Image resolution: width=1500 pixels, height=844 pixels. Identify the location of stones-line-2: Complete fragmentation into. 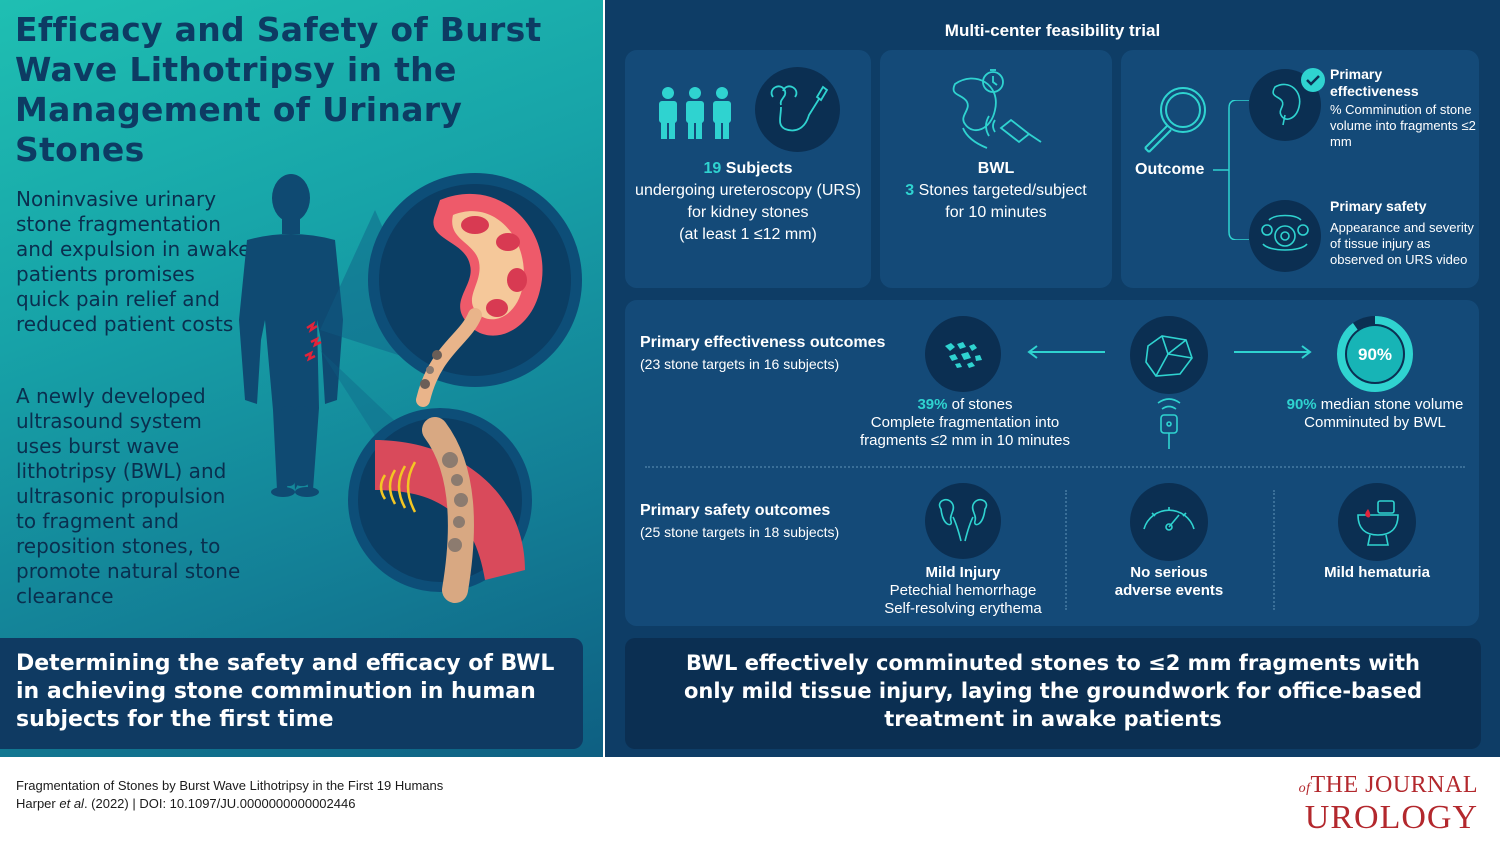
(965, 422).